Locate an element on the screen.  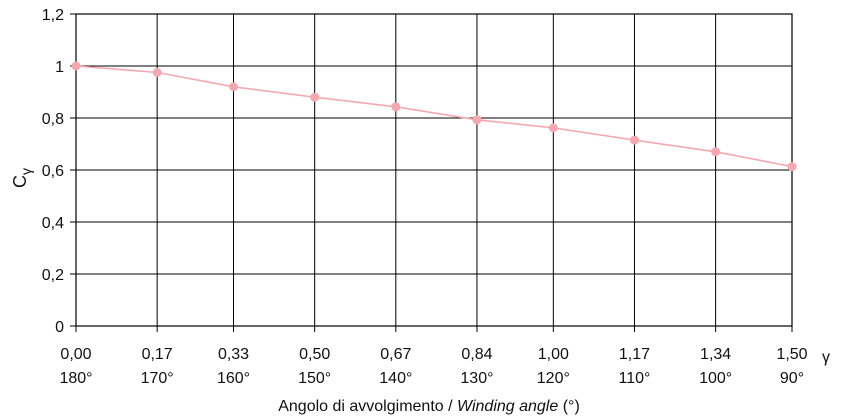
x-tick-angle-label: 150° is located at coordinates (314, 378).